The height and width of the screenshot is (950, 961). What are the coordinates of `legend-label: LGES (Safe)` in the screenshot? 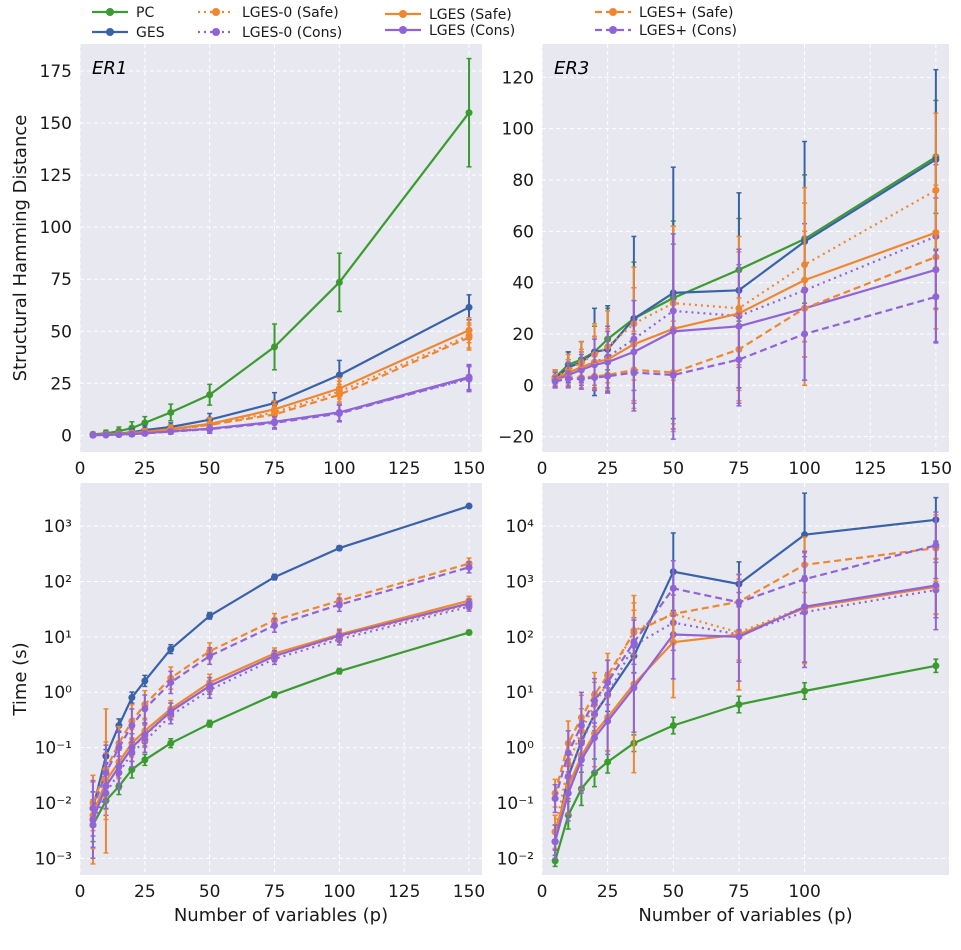 It's located at (470, 15).